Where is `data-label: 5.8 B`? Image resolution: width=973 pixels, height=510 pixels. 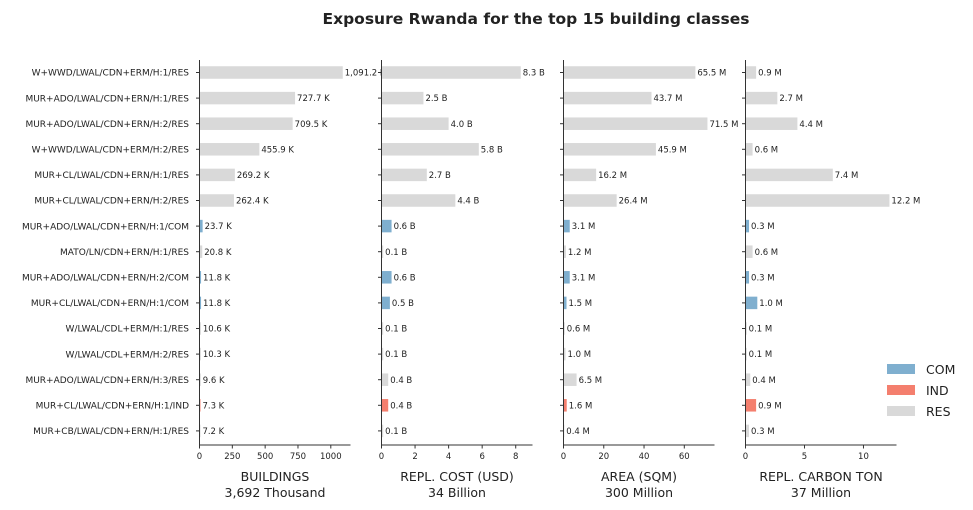 data-label: 5.8 B is located at coordinates (492, 150).